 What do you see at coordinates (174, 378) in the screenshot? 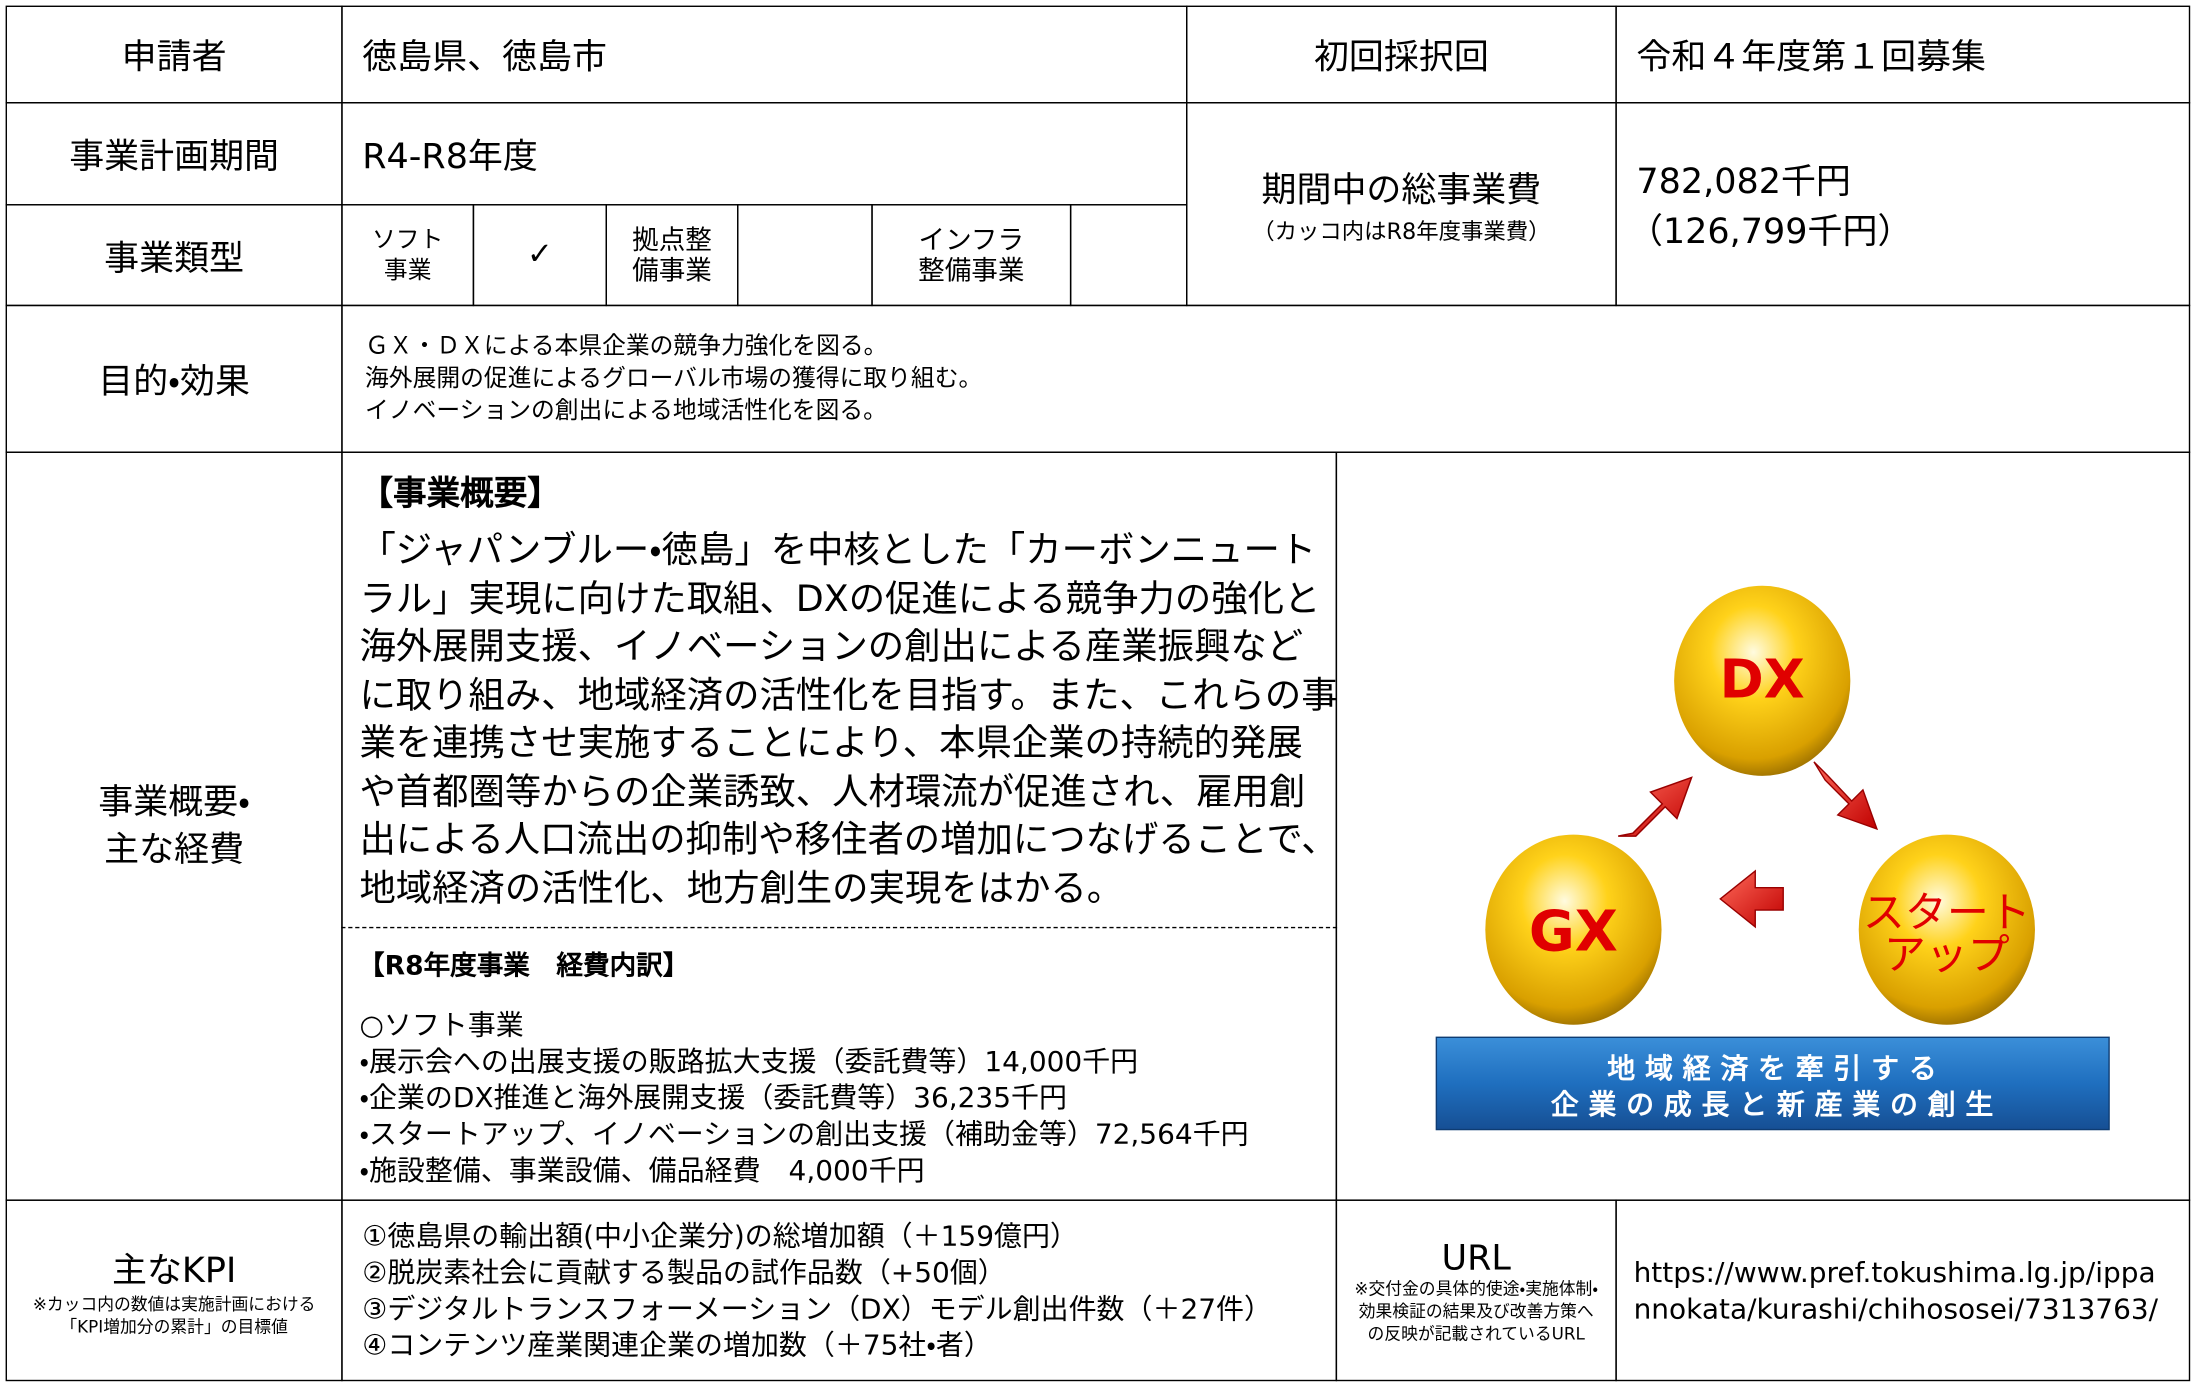
I see `label: 目的・効果` at bounding box center [174, 378].